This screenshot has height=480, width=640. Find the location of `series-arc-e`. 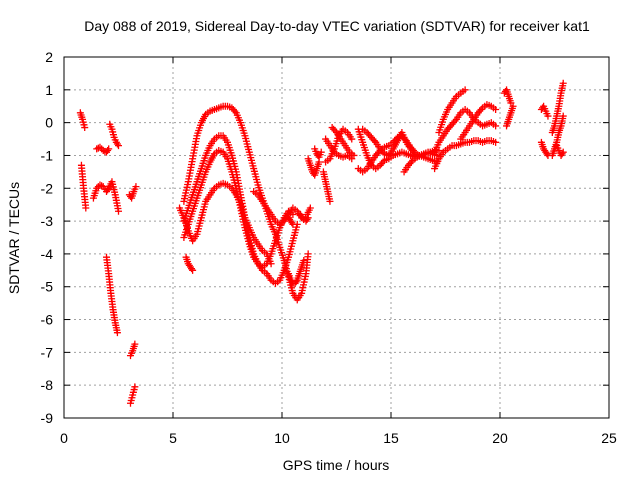

series-arc-e is located at coordinates (112, 295).